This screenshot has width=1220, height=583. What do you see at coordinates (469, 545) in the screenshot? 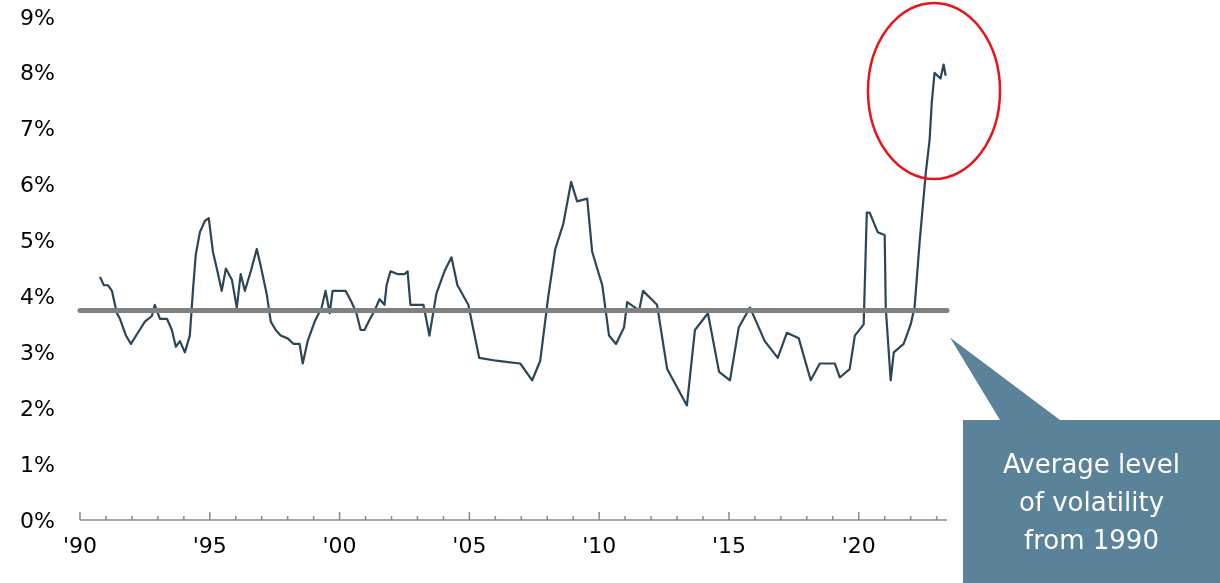
I see `x-tick-label: '05` at bounding box center [469, 545].